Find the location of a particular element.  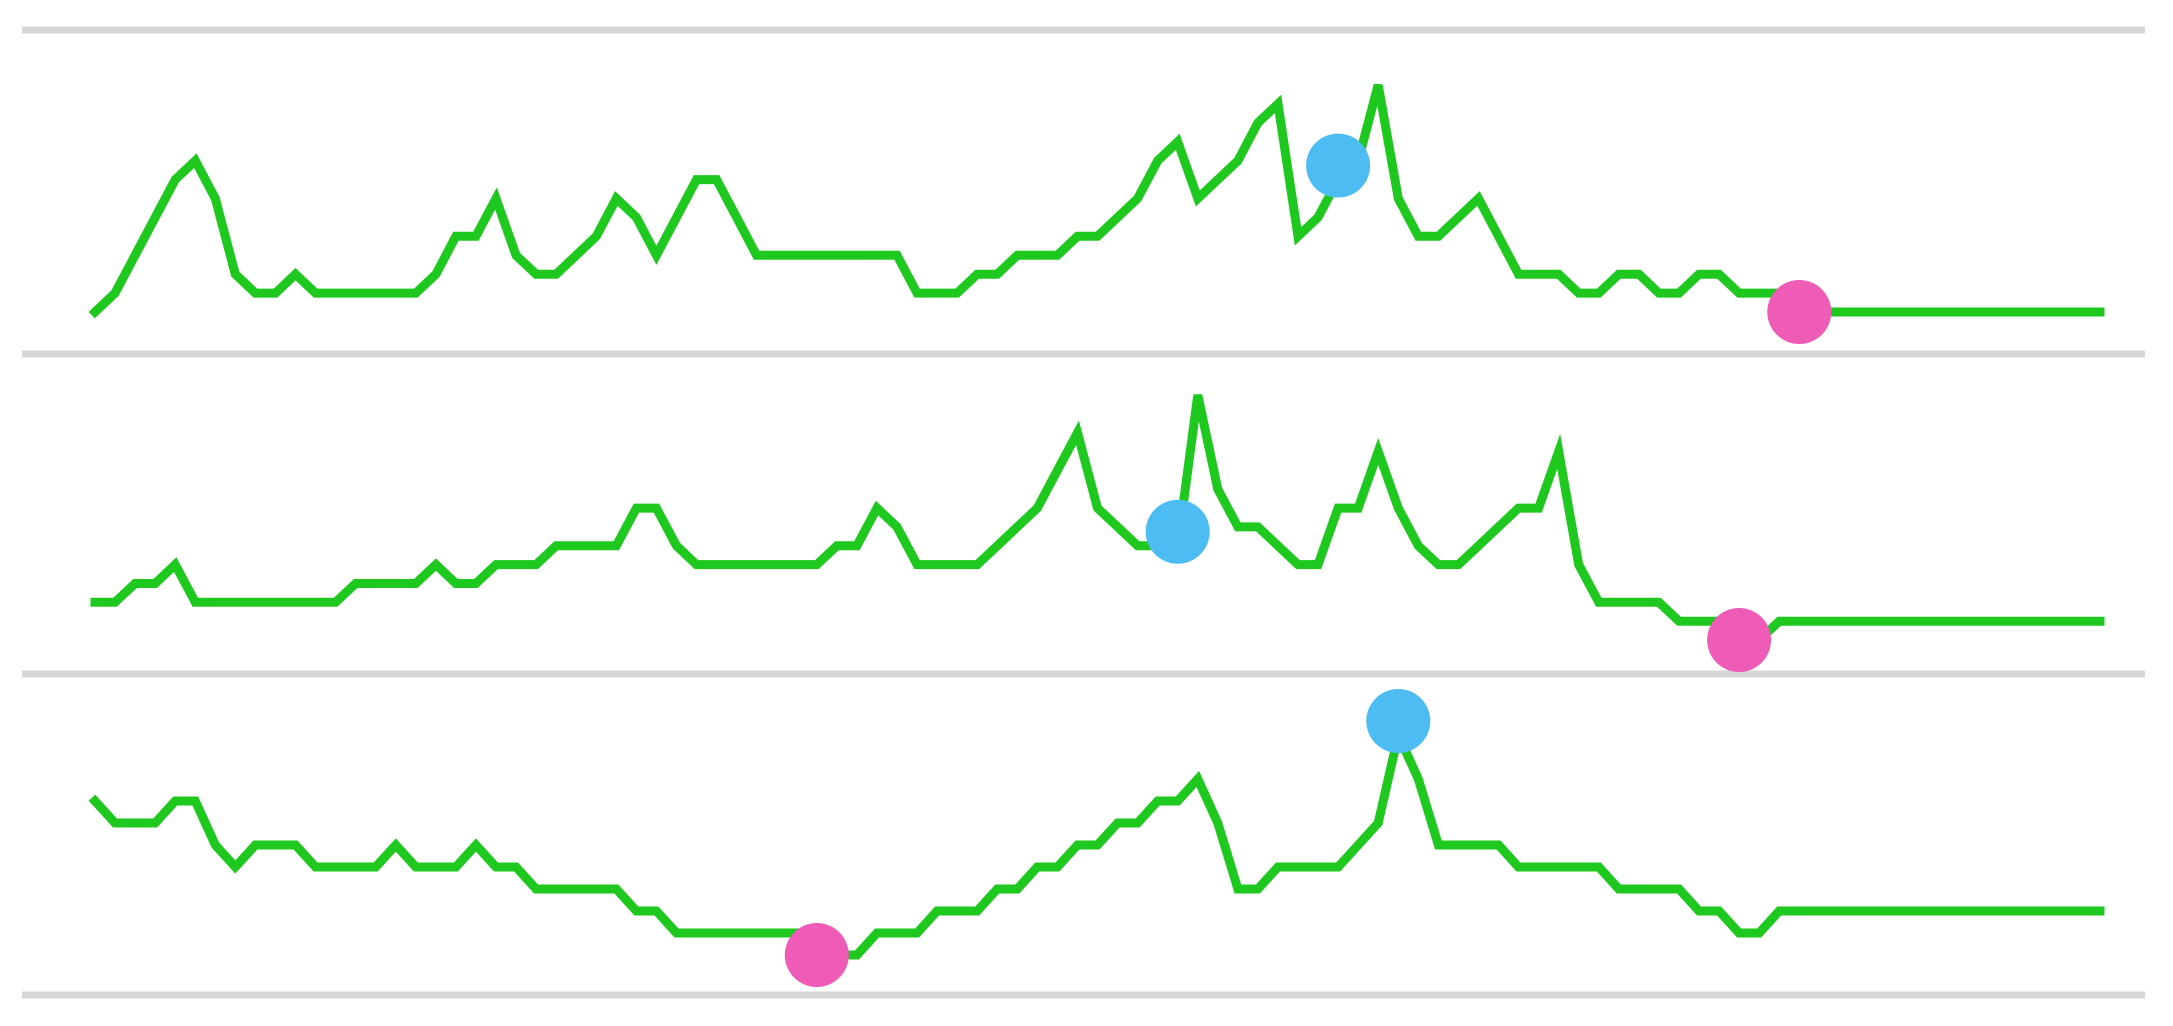

sparkline-2-max-marker is located at coordinates (1177, 531).